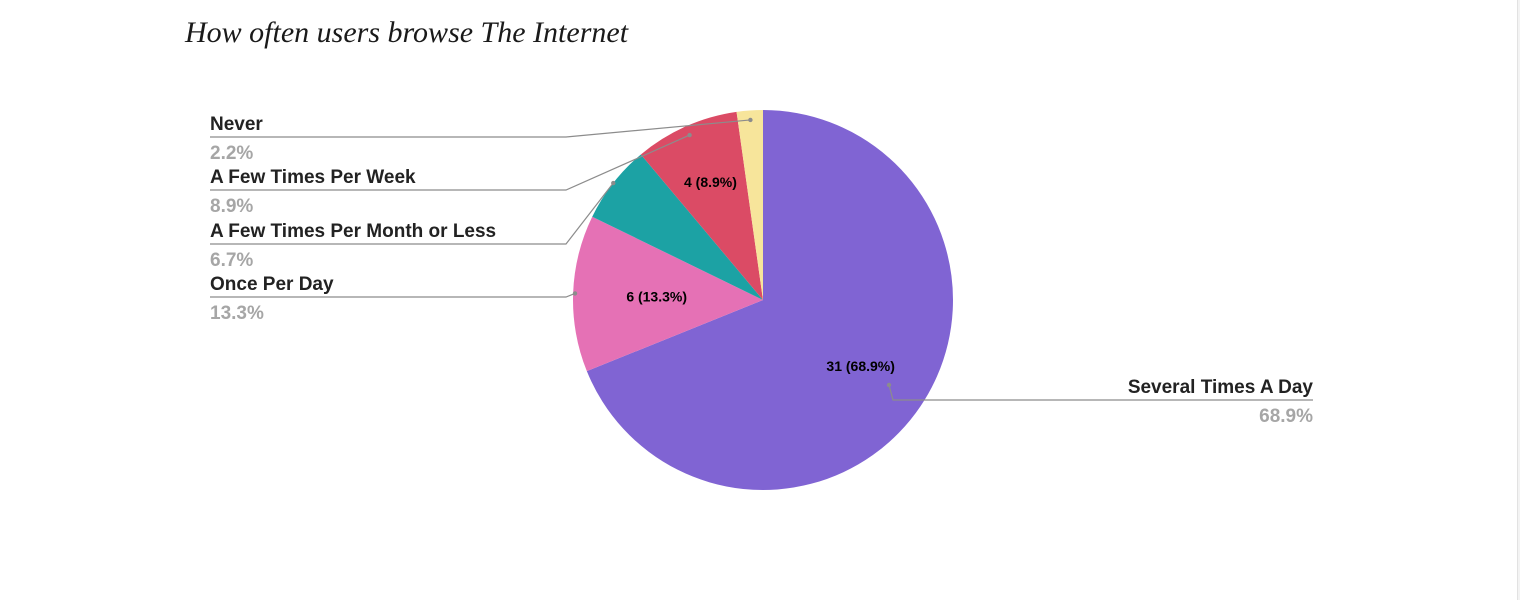  I want to click on callout-name-never: Never, so click(236, 124).